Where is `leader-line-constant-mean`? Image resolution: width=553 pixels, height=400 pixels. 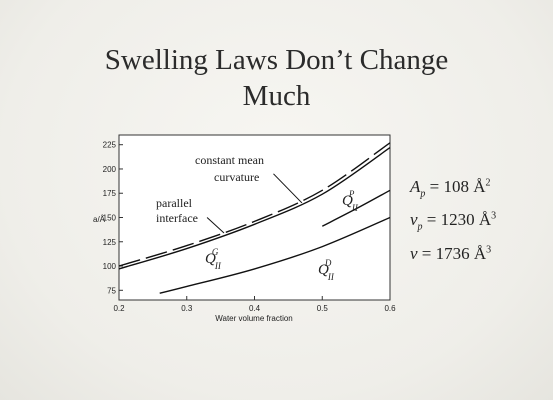
leader-line-constant-mean is located at coordinates (288, 188).